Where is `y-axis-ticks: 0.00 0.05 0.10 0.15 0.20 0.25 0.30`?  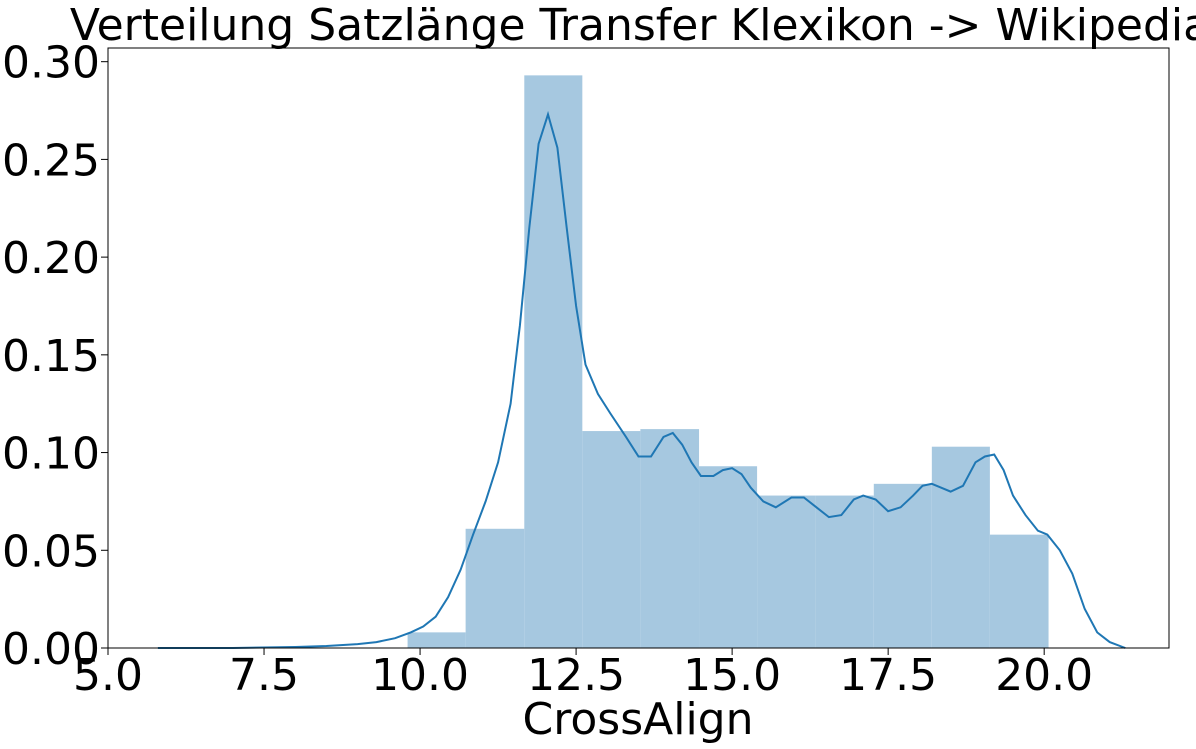 y-axis-ticks: 0.00 0.05 0.10 0.15 0.20 0.25 0.30 is located at coordinates (55, 356).